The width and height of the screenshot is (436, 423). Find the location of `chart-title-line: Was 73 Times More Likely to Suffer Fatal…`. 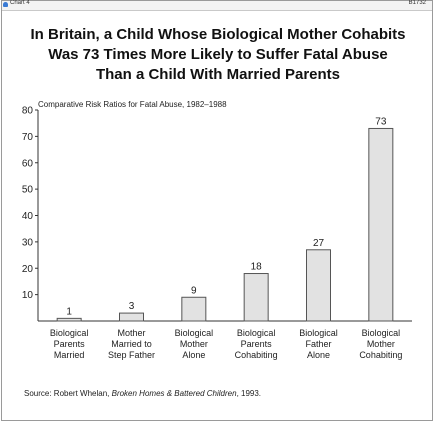

chart-title-line: Was 73 Times More Likely to Suffer Fatal… is located at coordinates (218, 54).